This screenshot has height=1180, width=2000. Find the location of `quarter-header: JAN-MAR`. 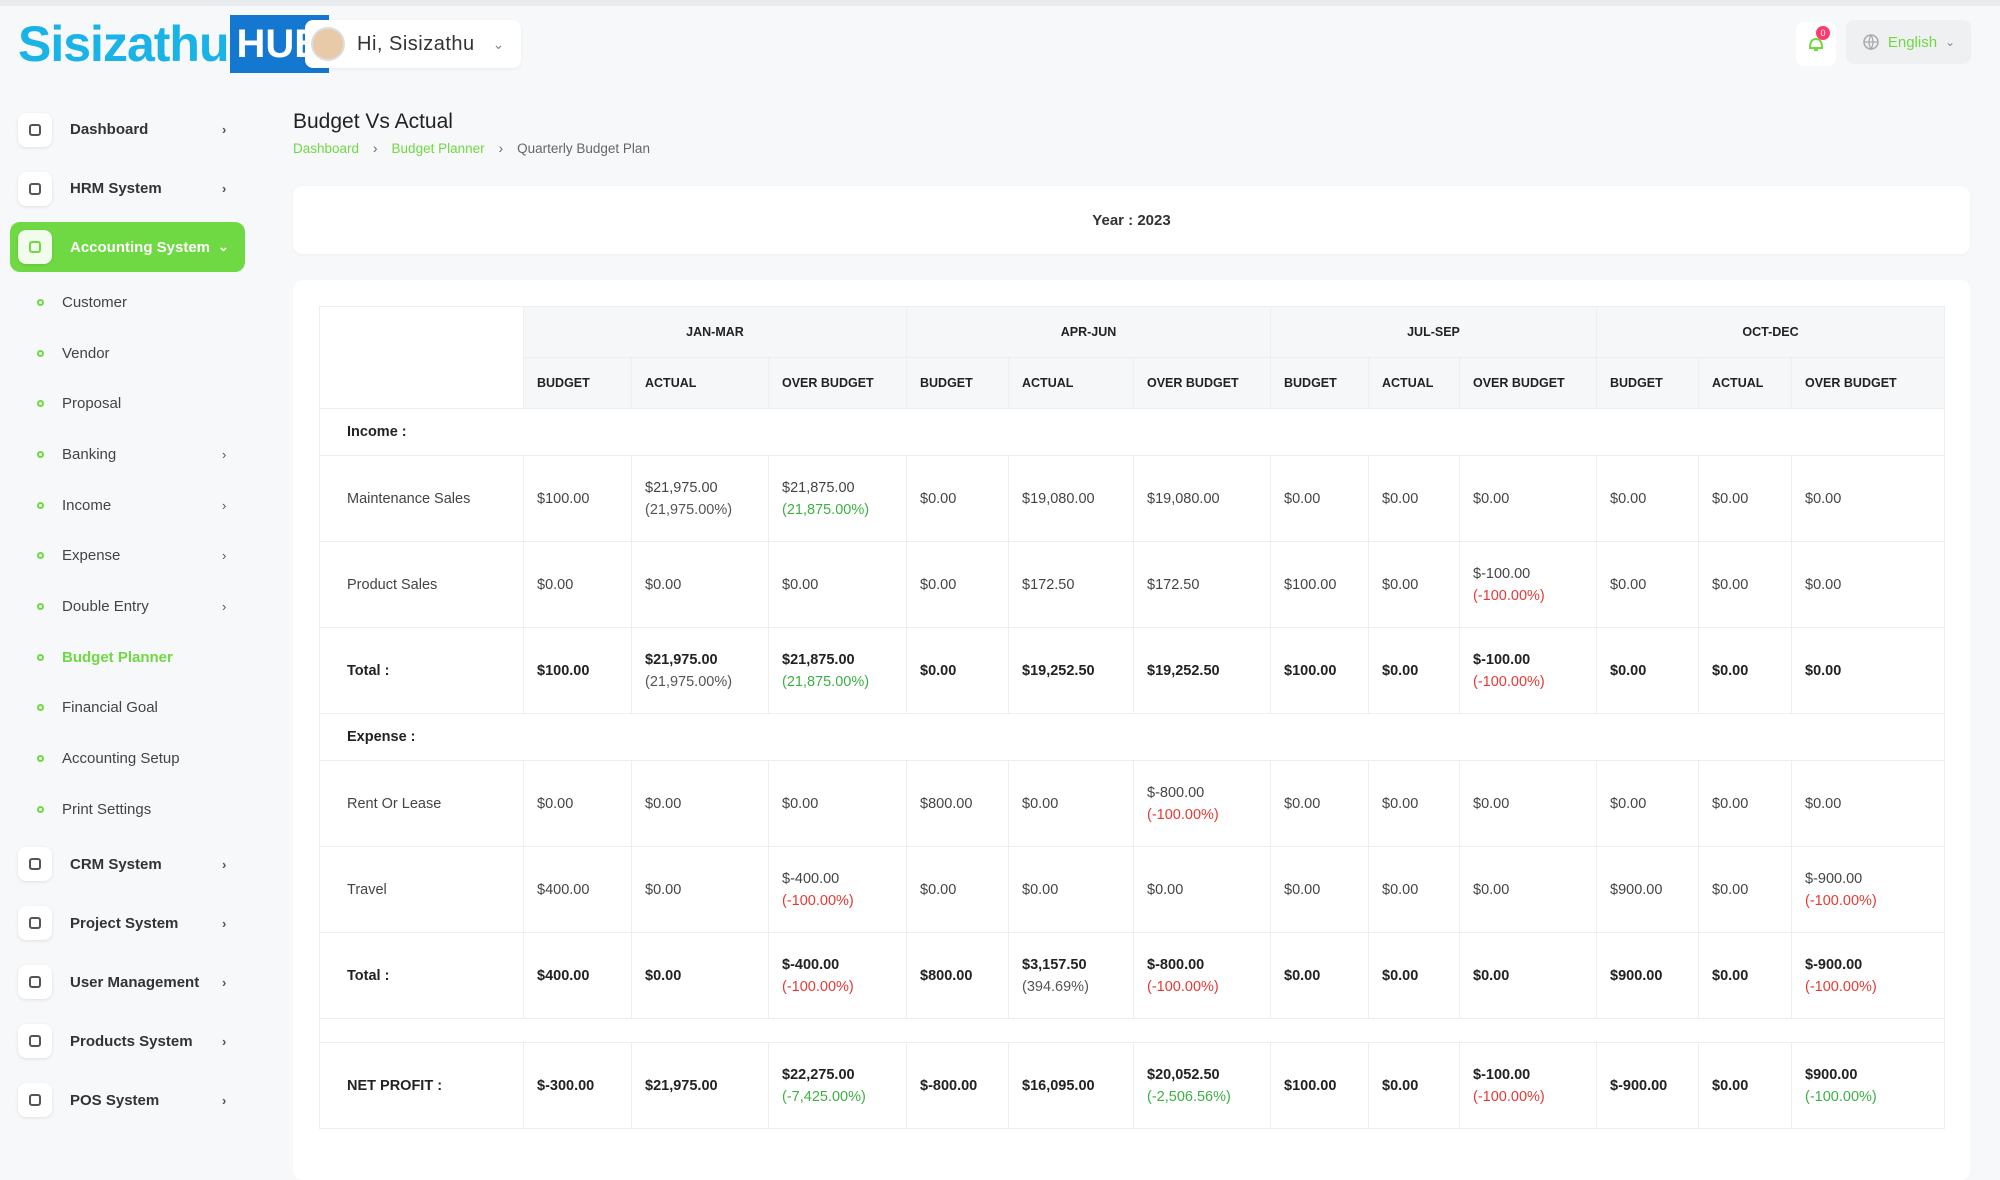

quarter-header: JAN-MAR is located at coordinates (715, 332).